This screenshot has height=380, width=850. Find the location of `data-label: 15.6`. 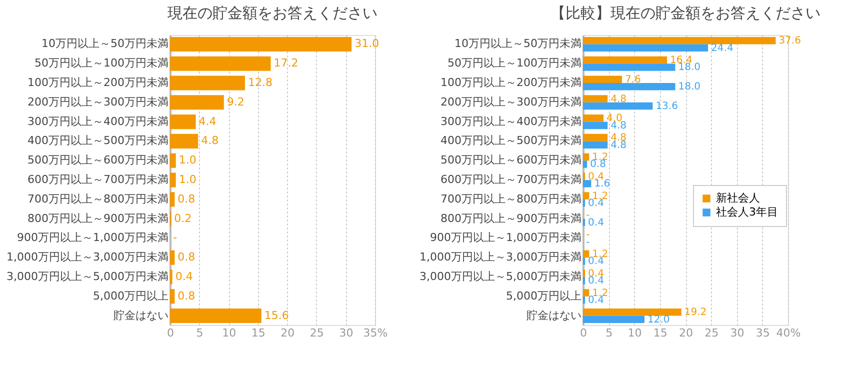

data-label: 15.6 is located at coordinates (276, 315).